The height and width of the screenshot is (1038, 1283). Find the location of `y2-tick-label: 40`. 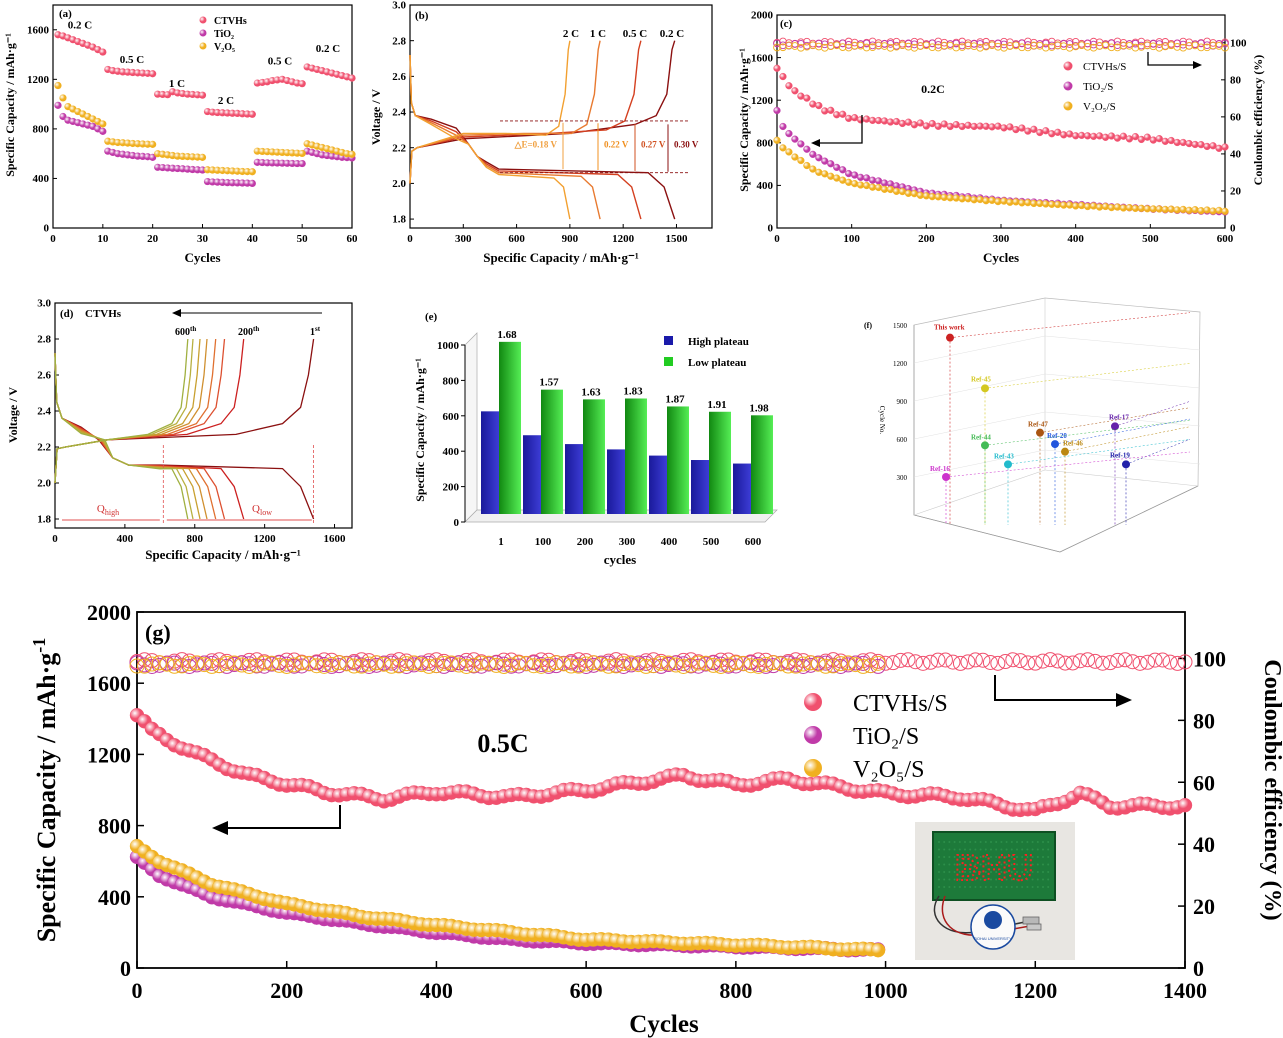

y2-tick-label: 40 is located at coordinates (1236, 155).